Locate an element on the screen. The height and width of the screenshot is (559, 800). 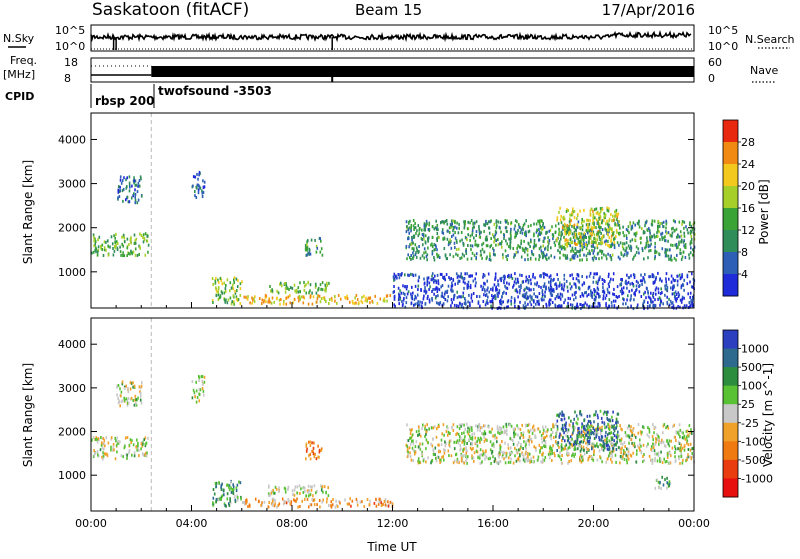
colorbar-segment is located at coordinates (730, 358).